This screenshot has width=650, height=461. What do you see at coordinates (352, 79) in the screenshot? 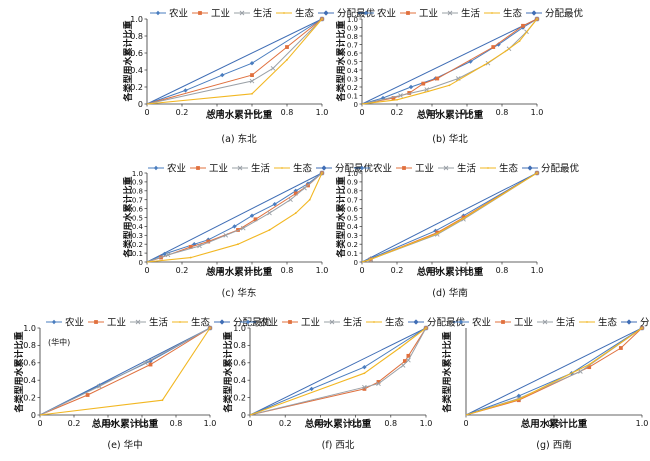
I see `y-tick-label: 0.3` at bounding box center [352, 79].